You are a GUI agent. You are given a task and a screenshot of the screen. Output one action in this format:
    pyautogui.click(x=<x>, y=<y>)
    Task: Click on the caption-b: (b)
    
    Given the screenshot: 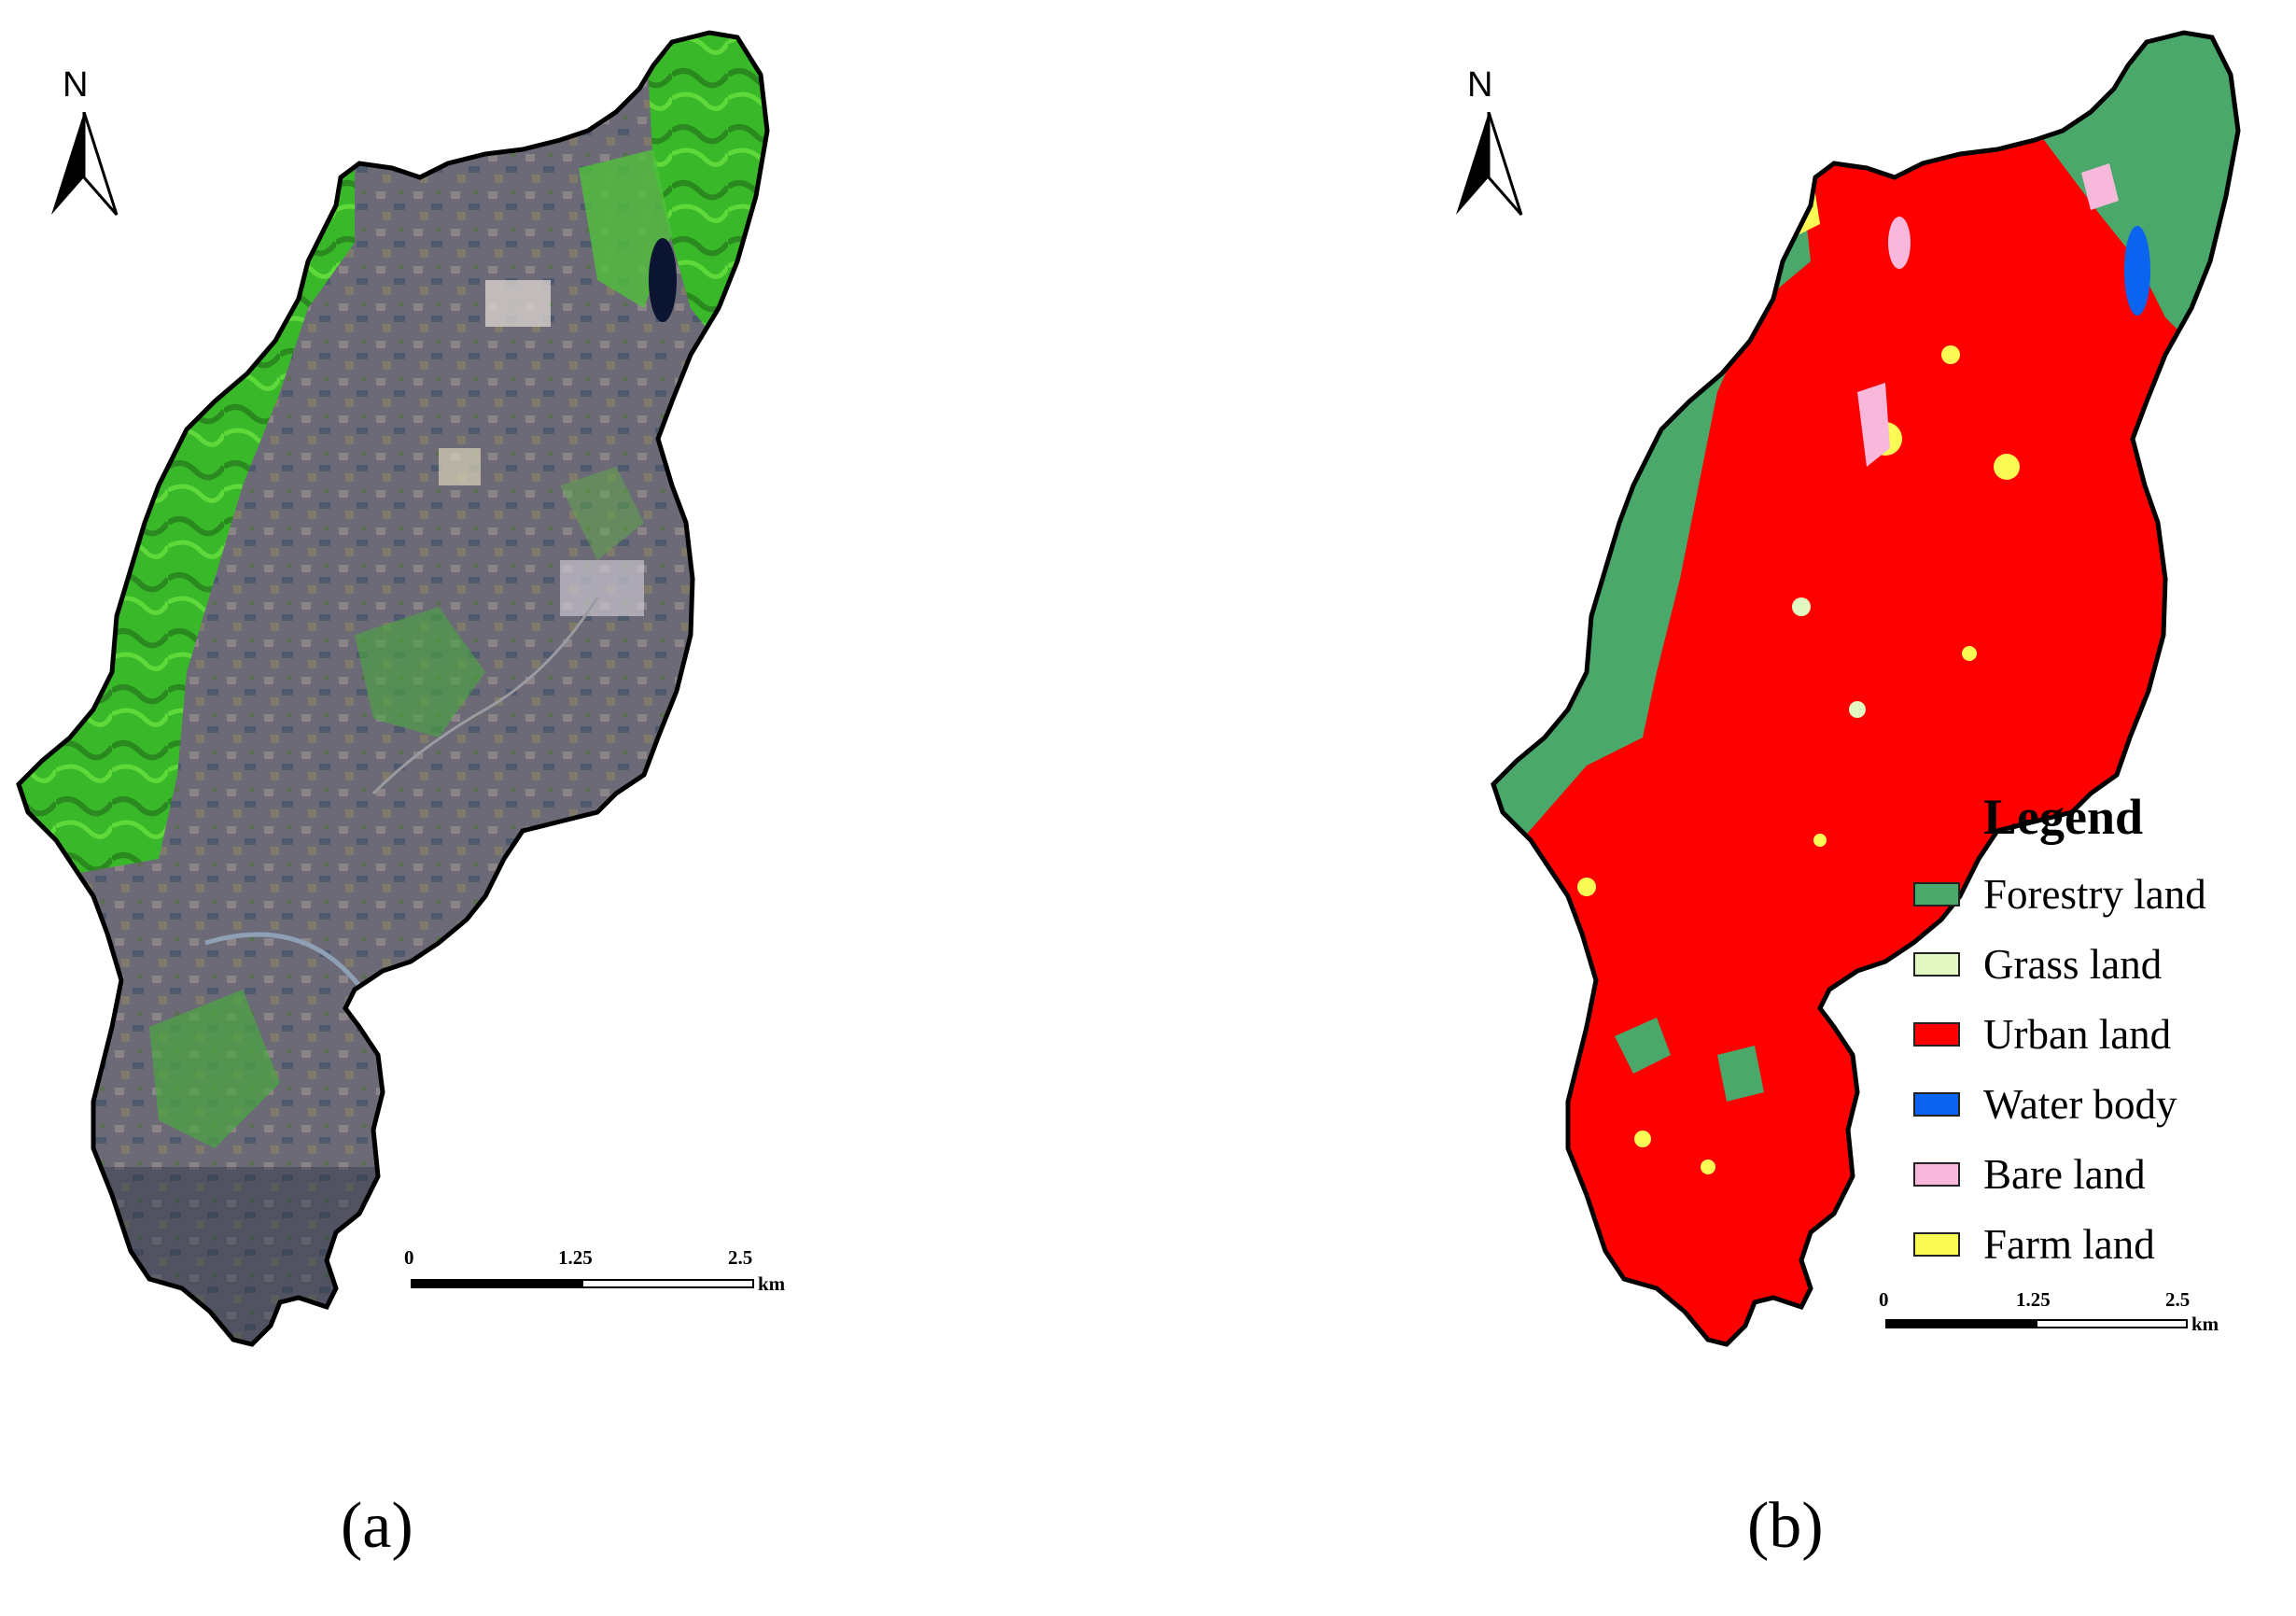 What is the action you would take?
    pyautogui.click(x=1785, y=1526)
    